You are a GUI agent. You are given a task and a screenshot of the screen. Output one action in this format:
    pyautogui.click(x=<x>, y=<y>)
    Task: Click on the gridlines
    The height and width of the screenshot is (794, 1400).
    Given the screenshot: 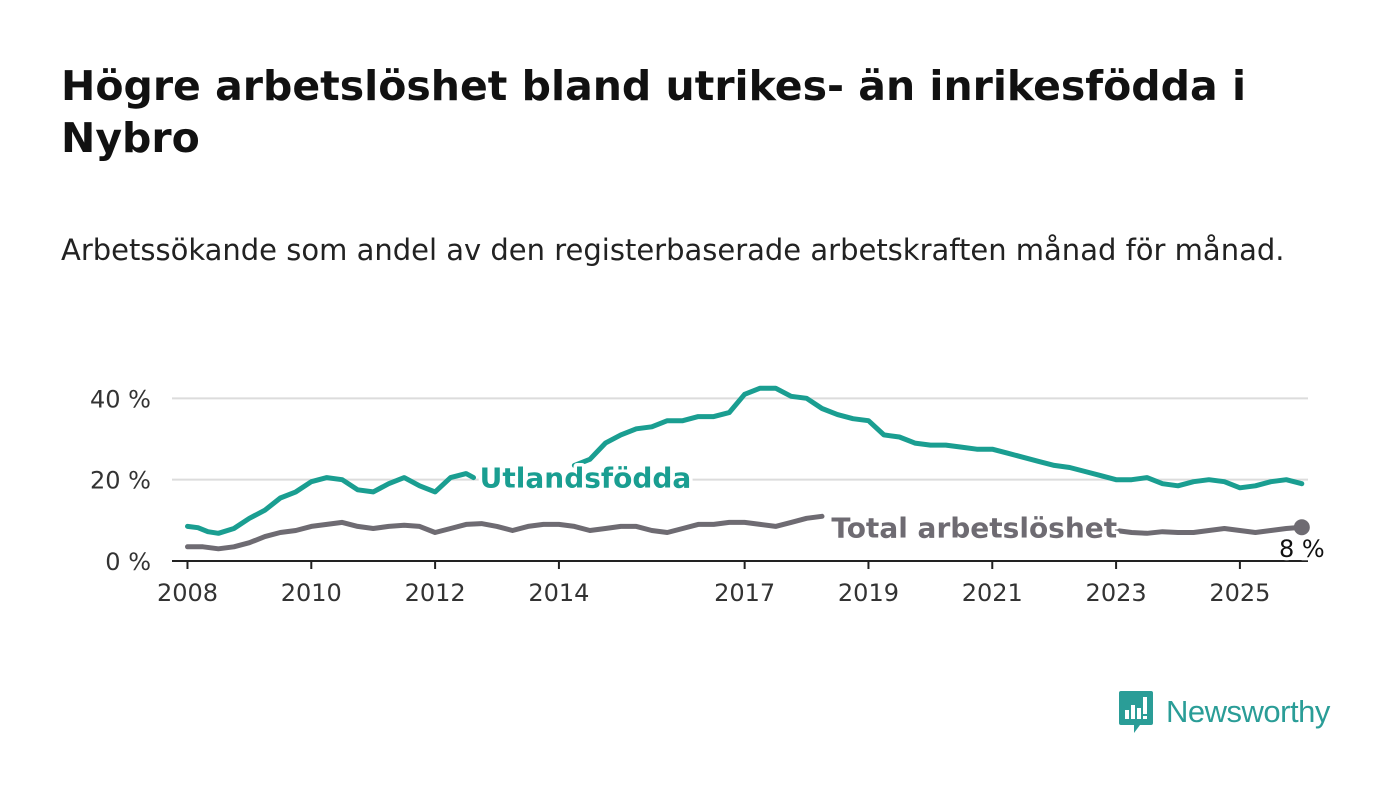 What is the action you would take?
    pyautogui.click(x=740, y=439)
    